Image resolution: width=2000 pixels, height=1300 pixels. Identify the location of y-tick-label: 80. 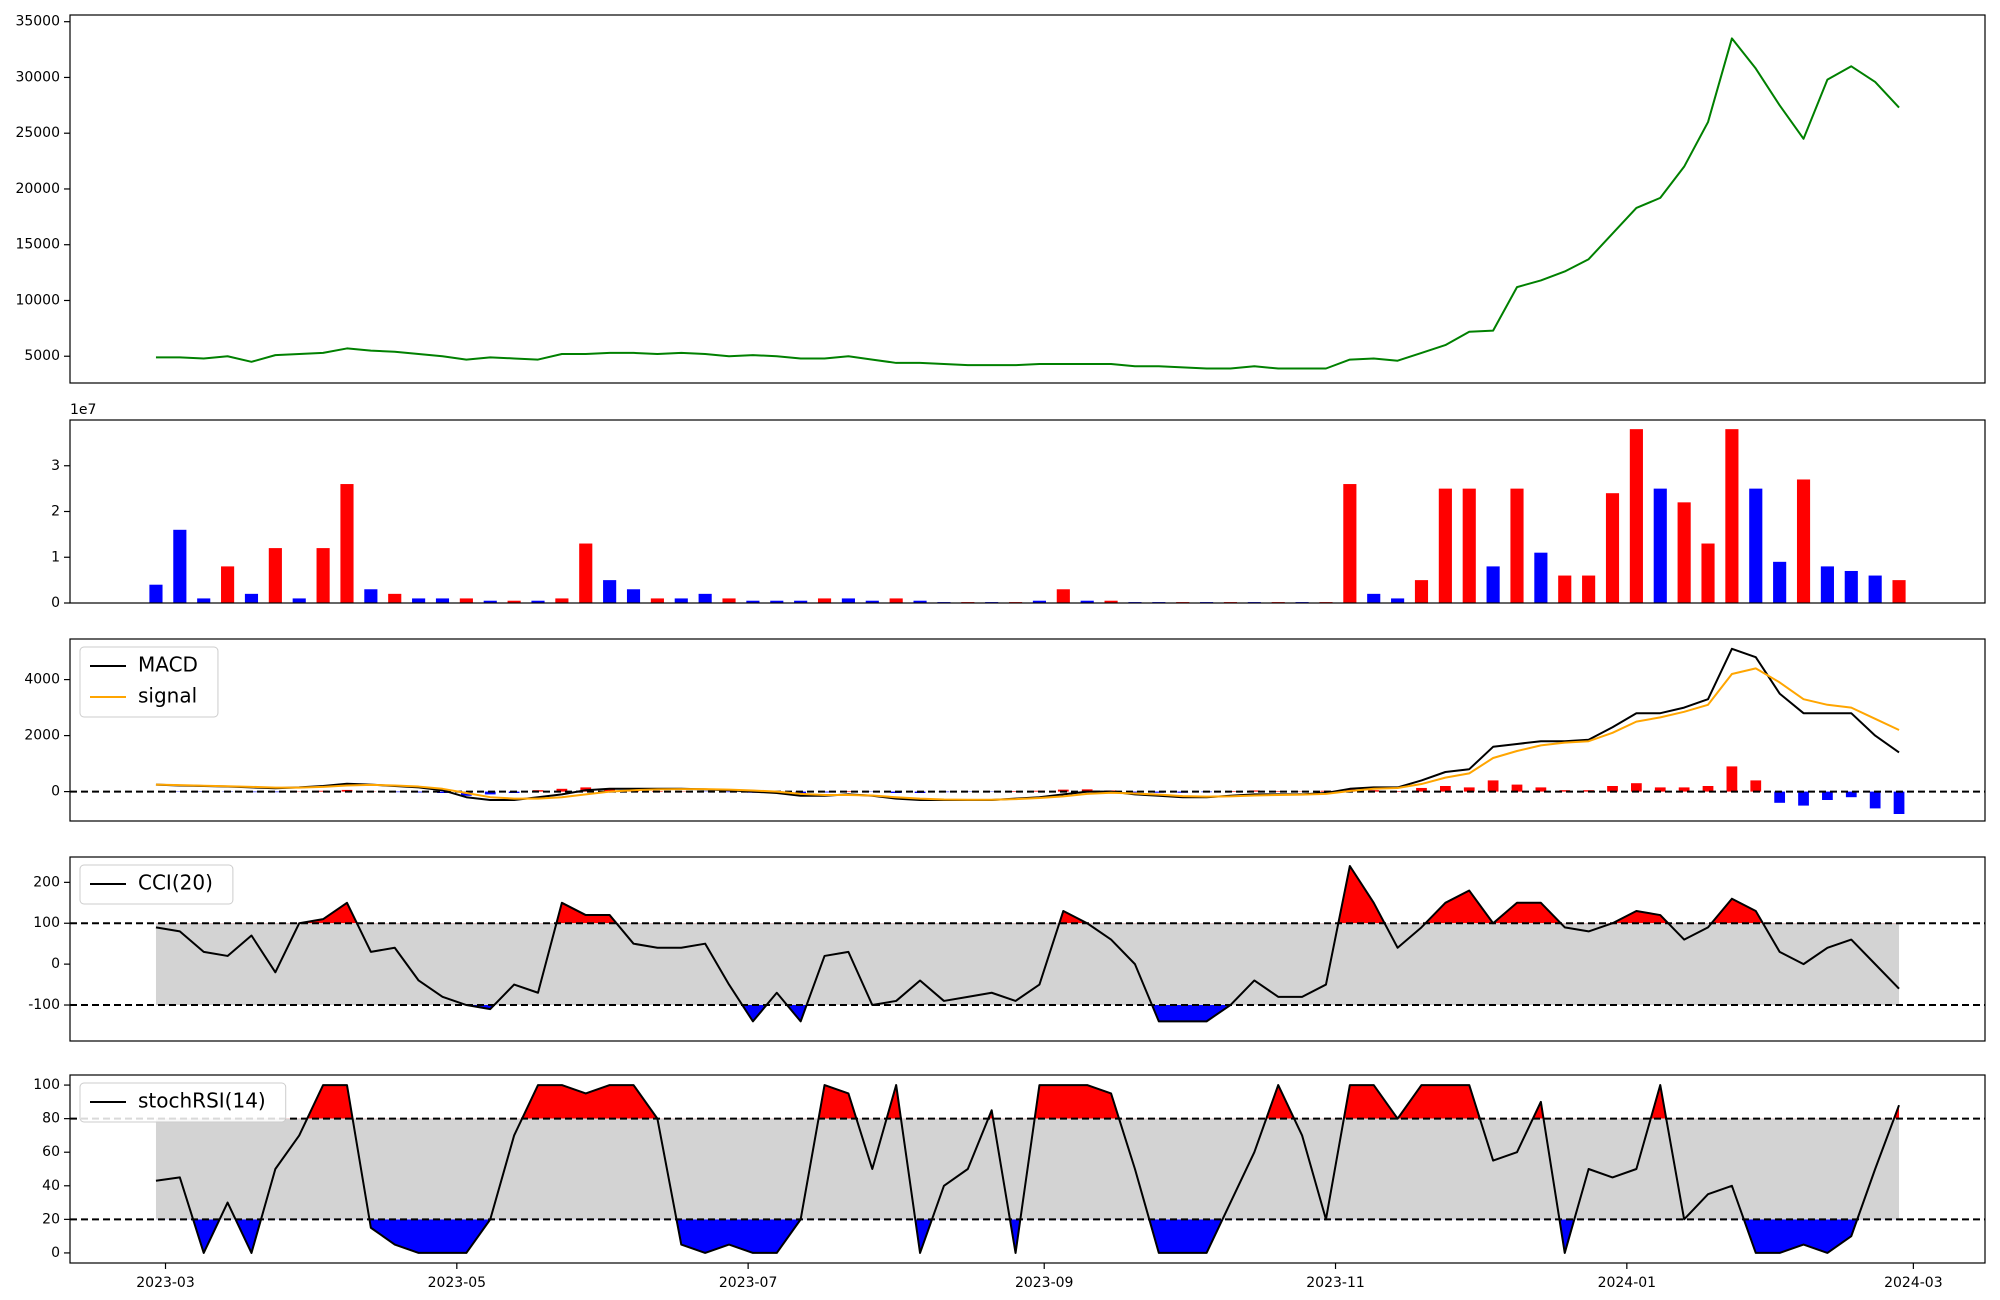
(51, 1119).